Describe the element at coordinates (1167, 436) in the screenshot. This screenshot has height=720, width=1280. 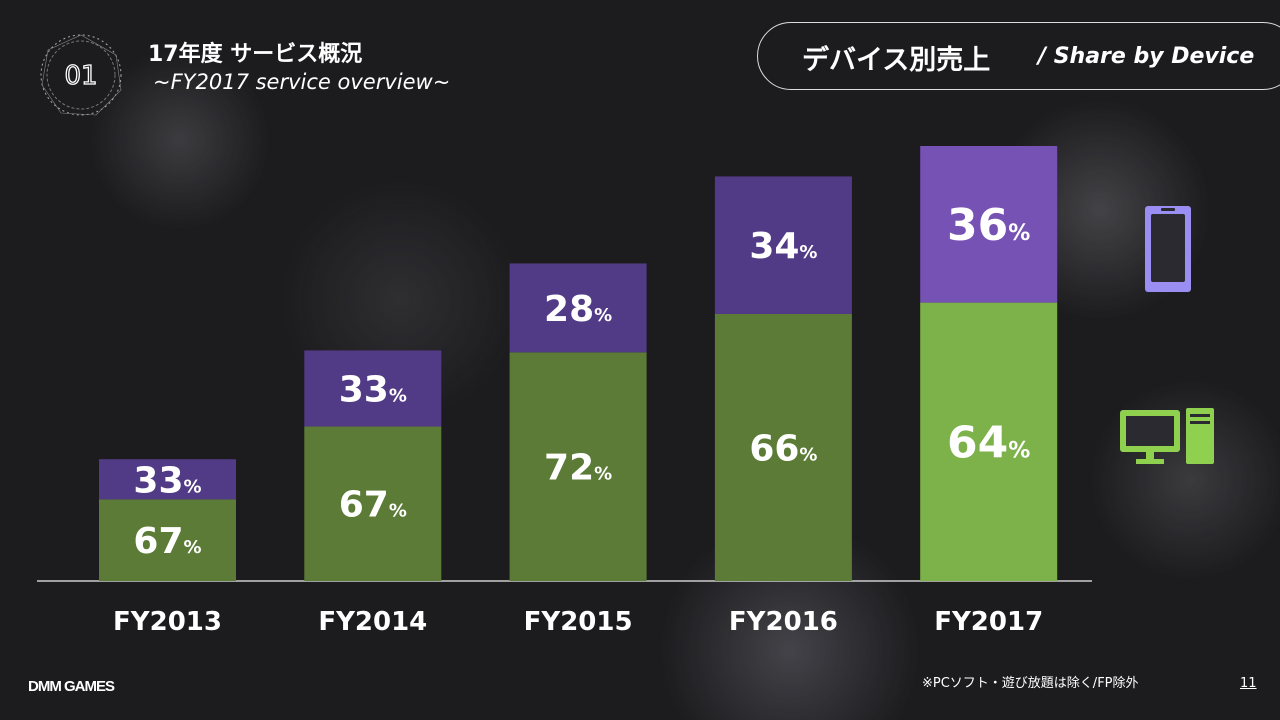
I see `desktop-pc-icon` at that location.